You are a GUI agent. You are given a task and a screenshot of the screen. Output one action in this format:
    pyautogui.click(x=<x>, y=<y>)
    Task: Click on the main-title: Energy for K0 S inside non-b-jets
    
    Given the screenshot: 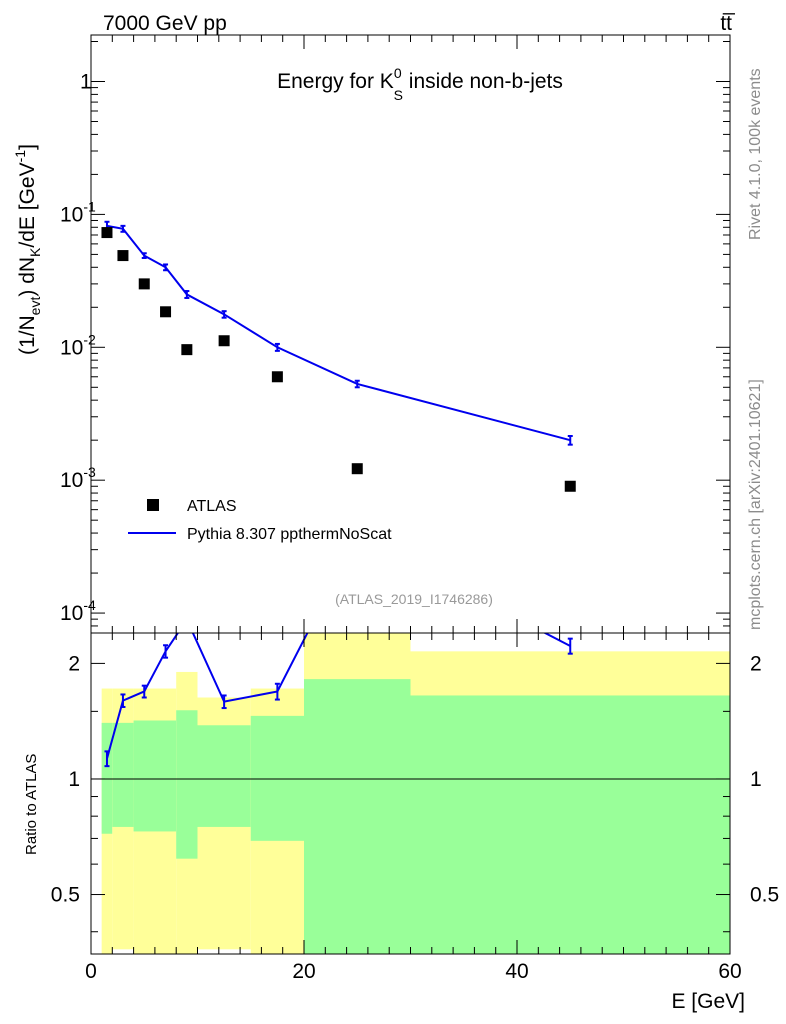 What is the action you would take?
    pyautogui.click(x=420, y=84)
    